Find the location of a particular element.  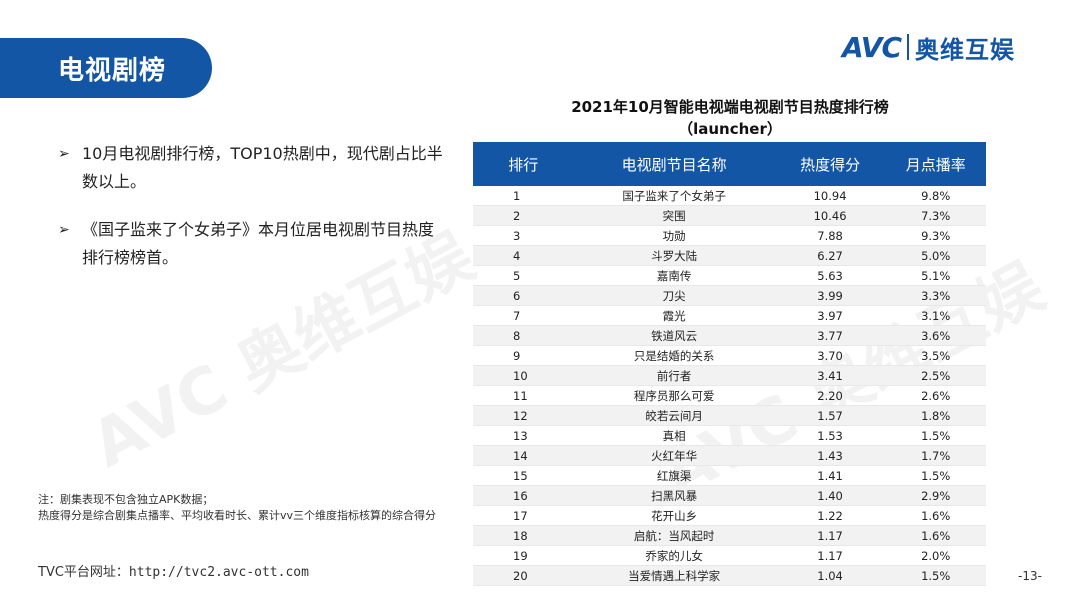

cell-score: 2.20 is located at coordinates (830, 395).